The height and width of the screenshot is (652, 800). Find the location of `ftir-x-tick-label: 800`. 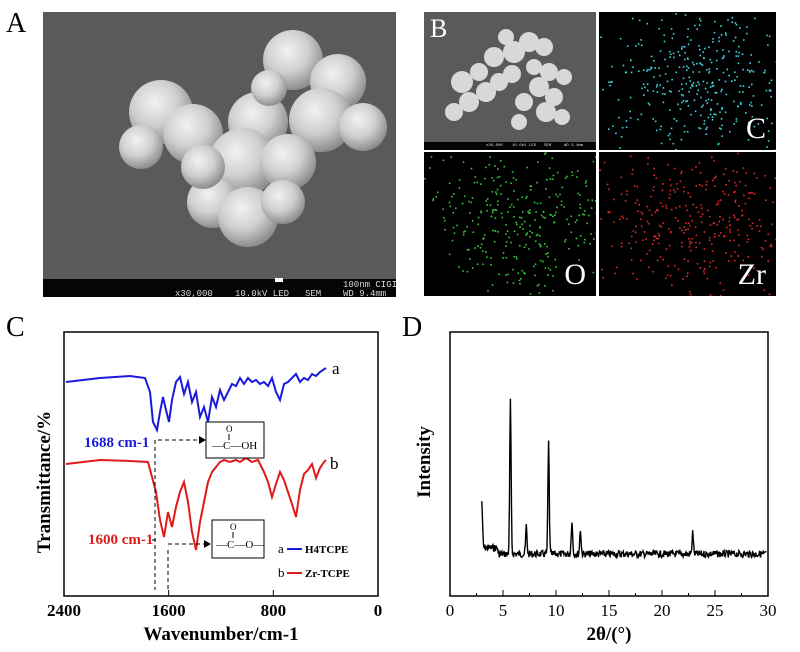

ftir-x-tick-label: 800 is located at coordinates (274, 610).